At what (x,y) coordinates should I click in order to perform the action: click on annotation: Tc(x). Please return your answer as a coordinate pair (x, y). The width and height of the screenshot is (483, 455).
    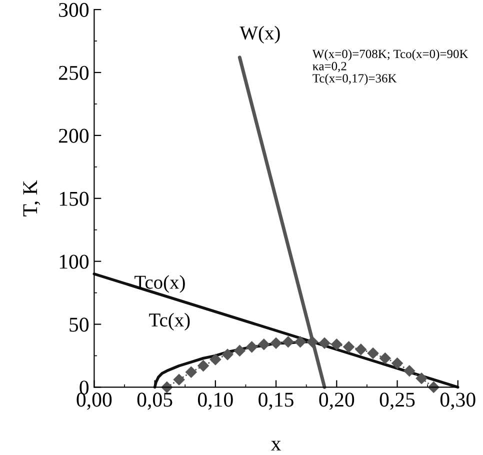
    Looking at the image, I should click on (169, 321).